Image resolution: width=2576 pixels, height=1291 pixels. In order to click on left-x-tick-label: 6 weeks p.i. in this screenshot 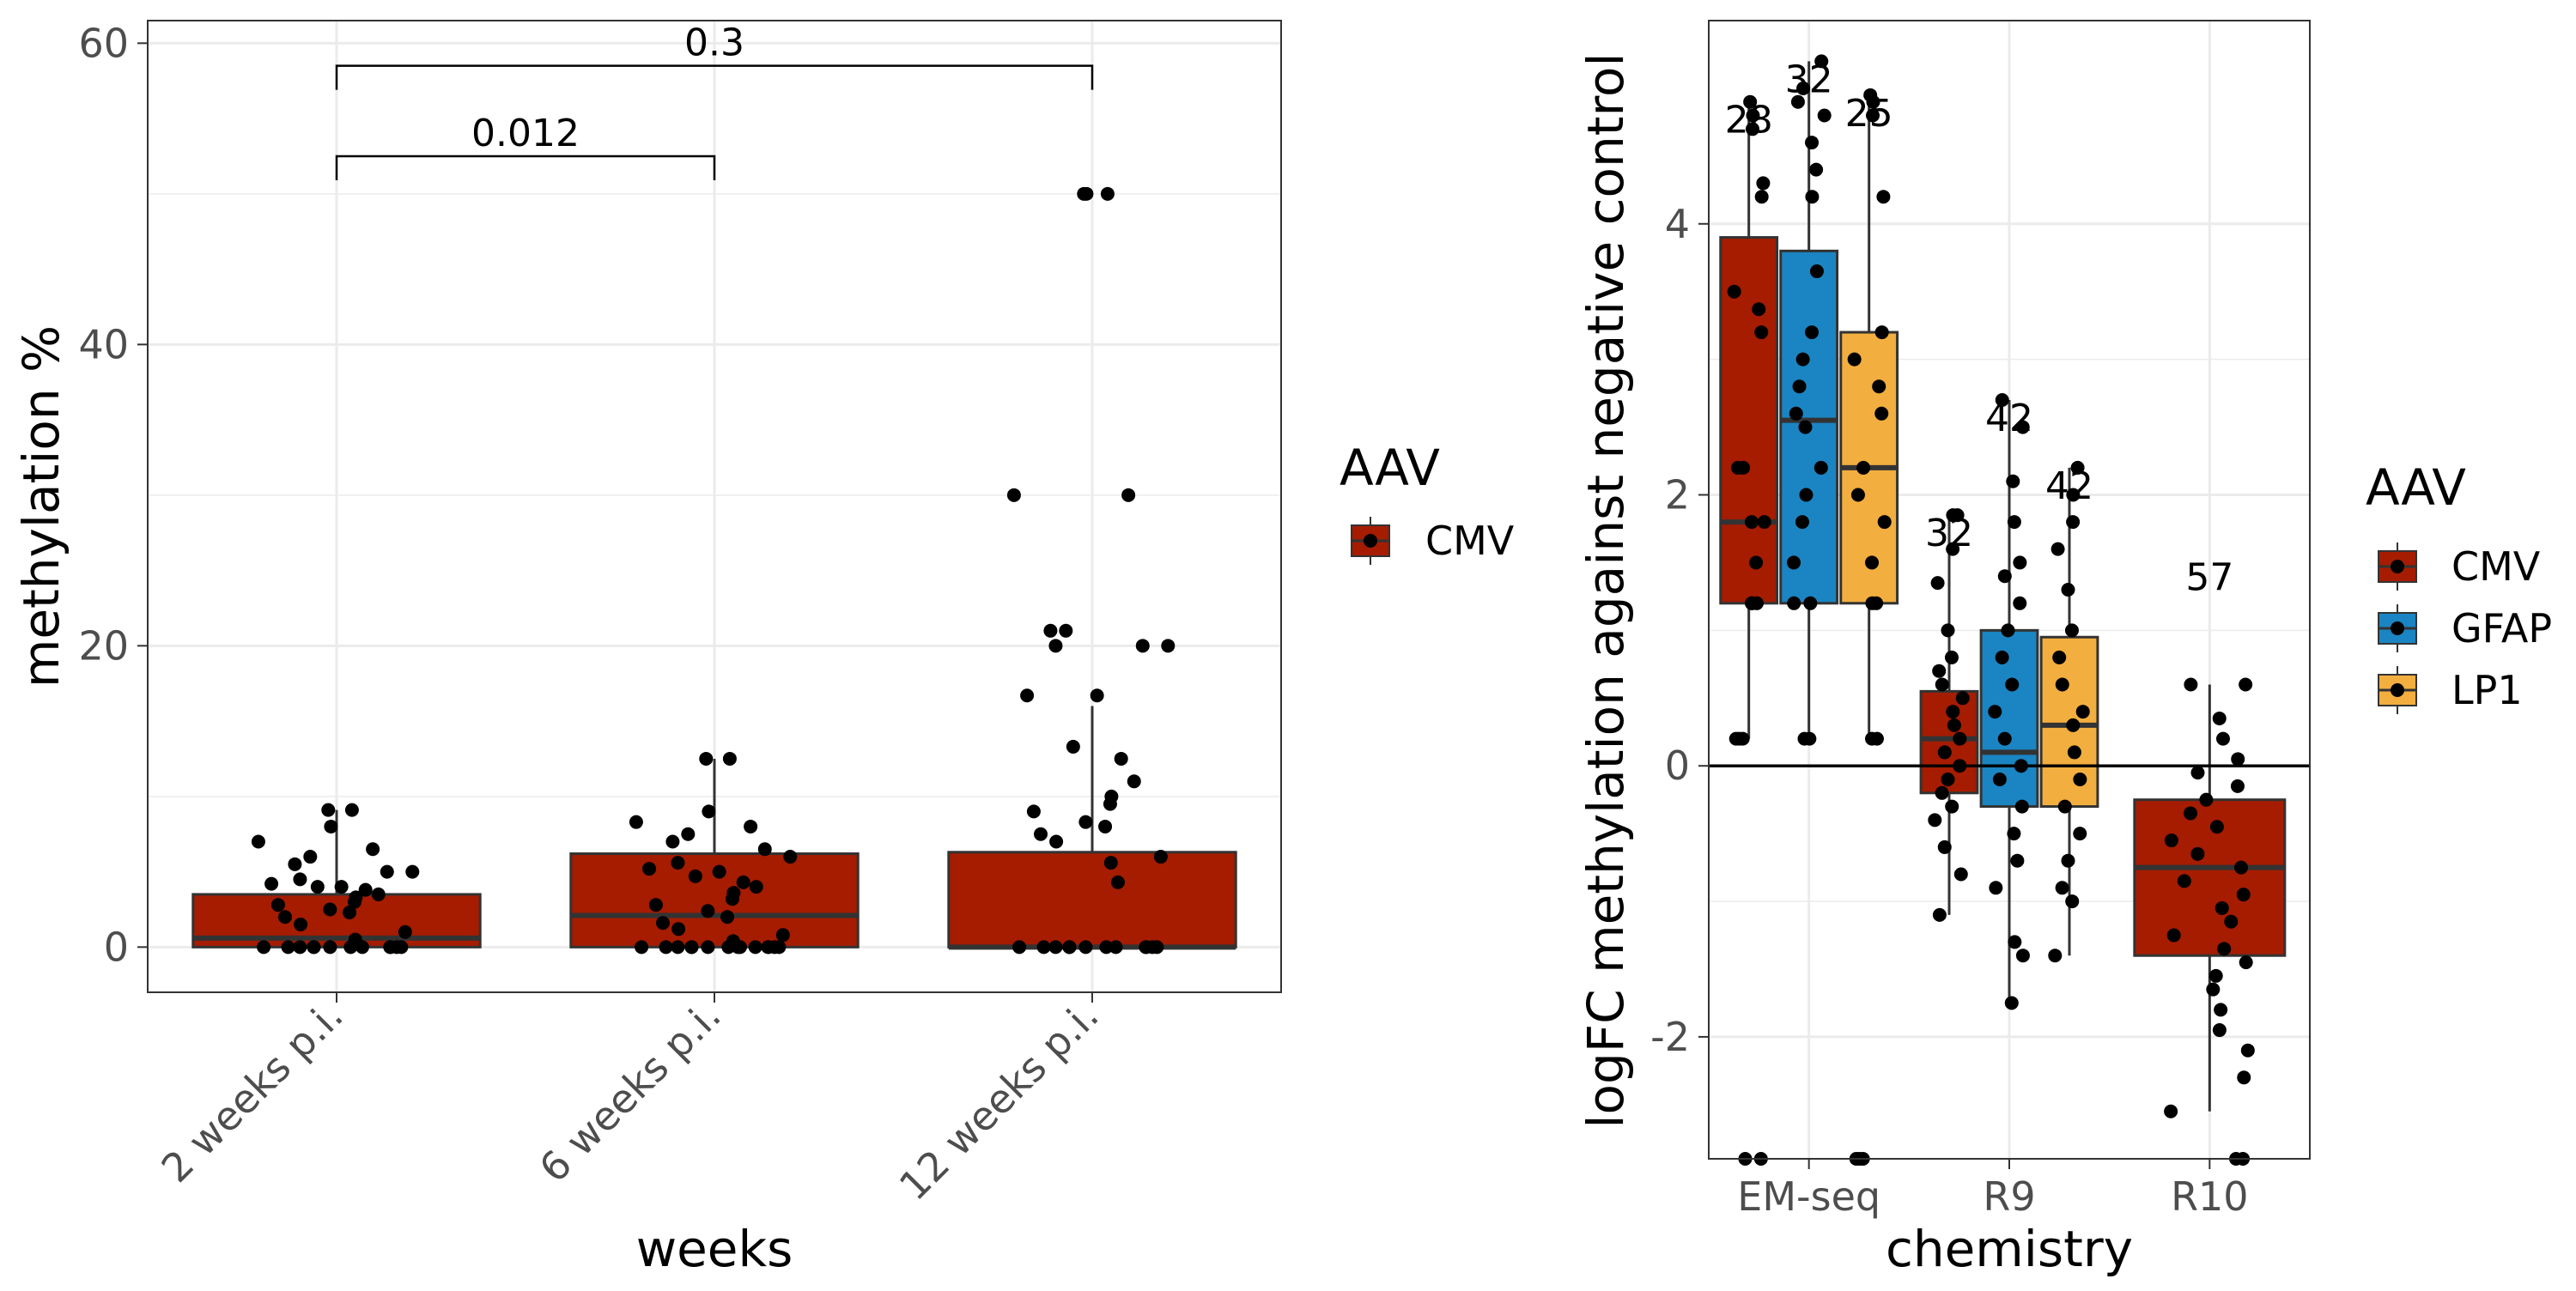, I will do `click(629, 1092)`.